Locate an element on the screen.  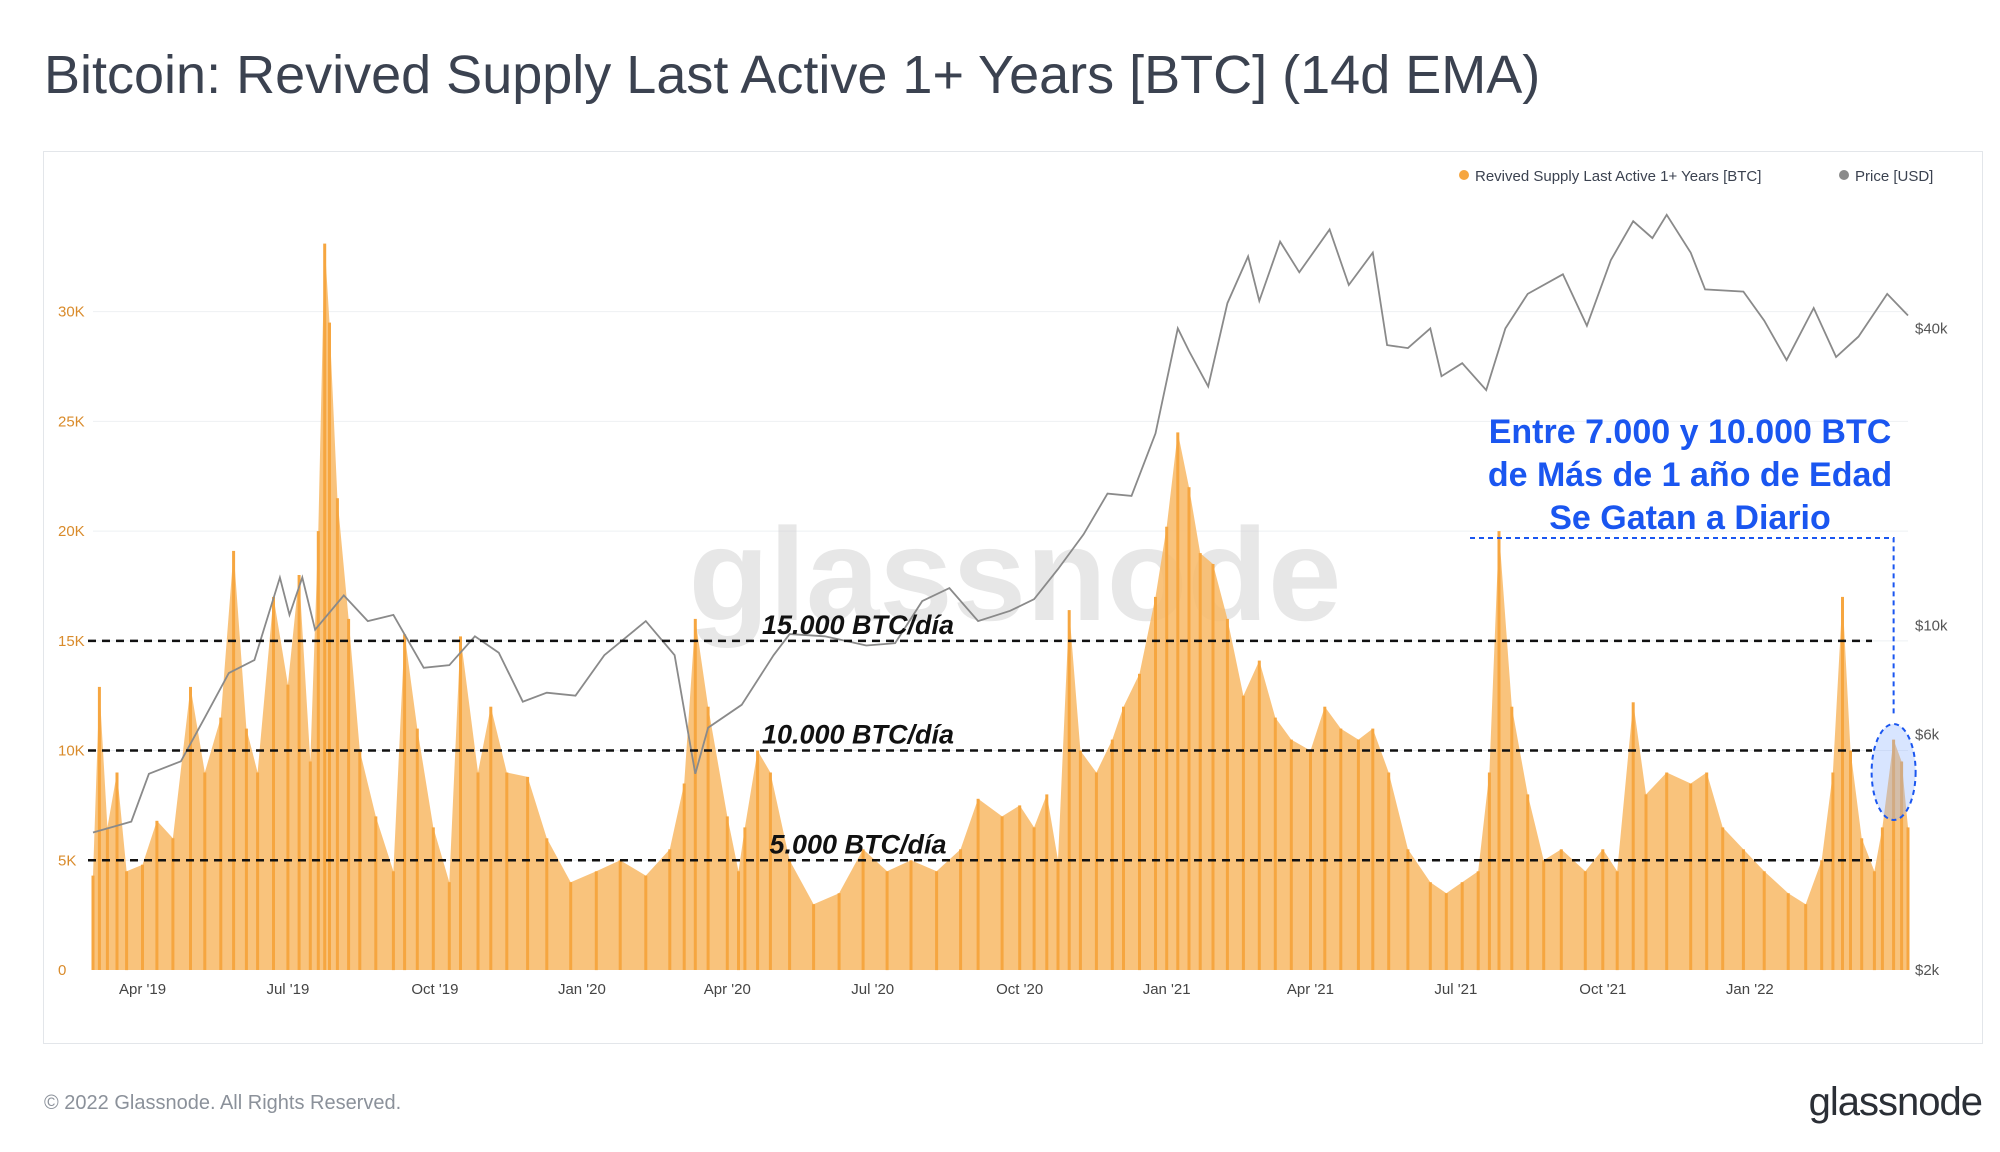
legend-marker is located at coordinates (1844, 175).